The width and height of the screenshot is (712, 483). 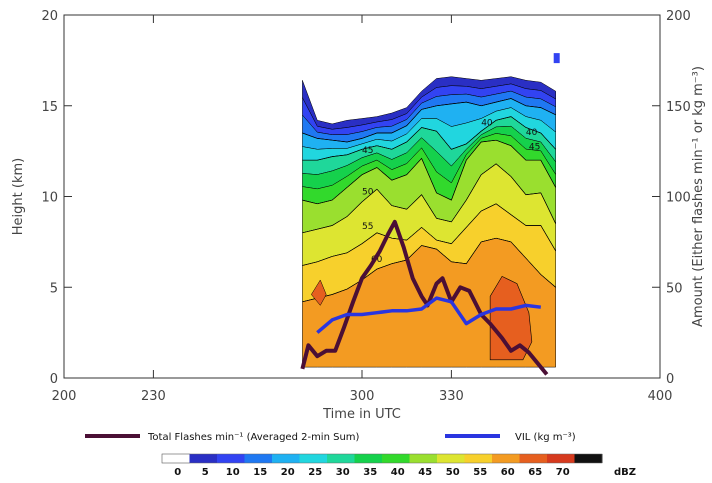 What do you see at coordinates (698, 196) in the screenshot?
I see `y2-axis-label: Amount (Either flashes min⁻¹ or kg m⁻³)` at bounding box center [698, 196].